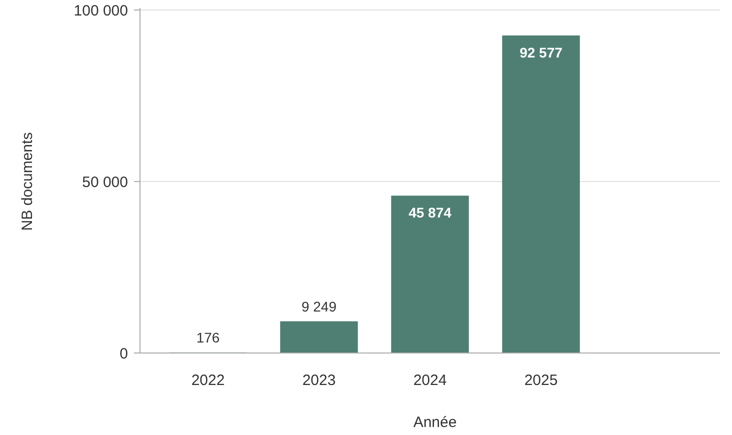  I want to click on x-tick-label: 2023, so click(319, 380).